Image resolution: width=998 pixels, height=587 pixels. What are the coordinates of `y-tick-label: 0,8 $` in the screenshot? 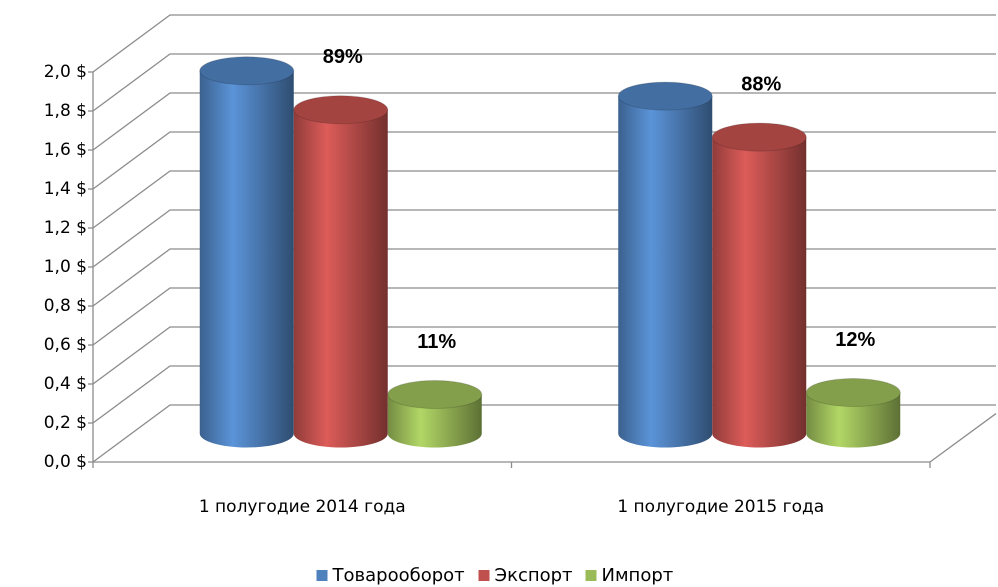 It's located at (65, 306).